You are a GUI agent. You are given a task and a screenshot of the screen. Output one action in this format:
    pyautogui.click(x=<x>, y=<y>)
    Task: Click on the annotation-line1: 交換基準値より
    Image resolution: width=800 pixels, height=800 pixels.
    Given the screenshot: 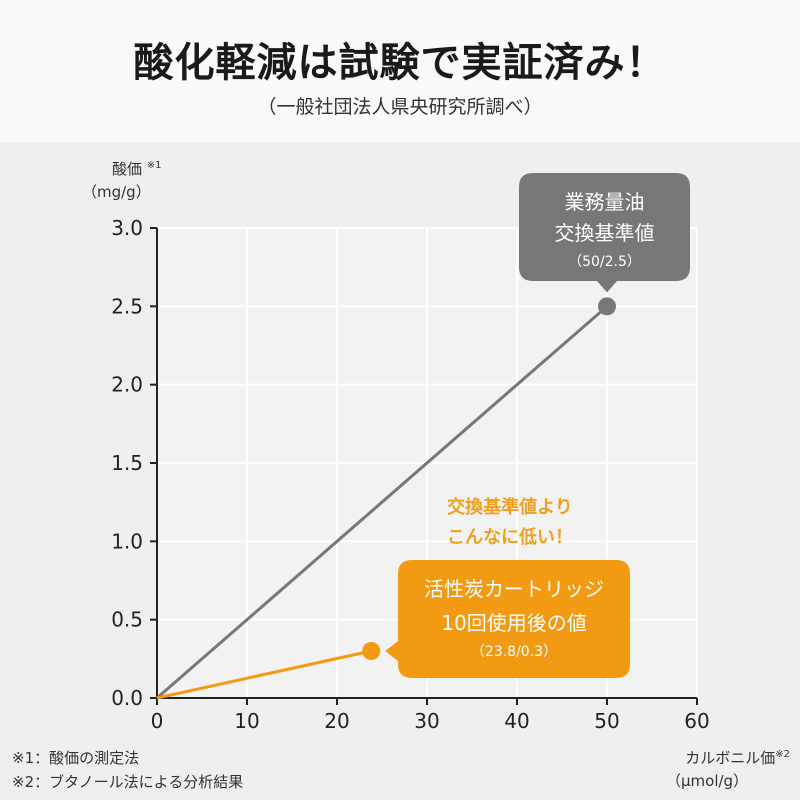 What is the action you would take?
    pyautogui.click(x=510, y=507)
    